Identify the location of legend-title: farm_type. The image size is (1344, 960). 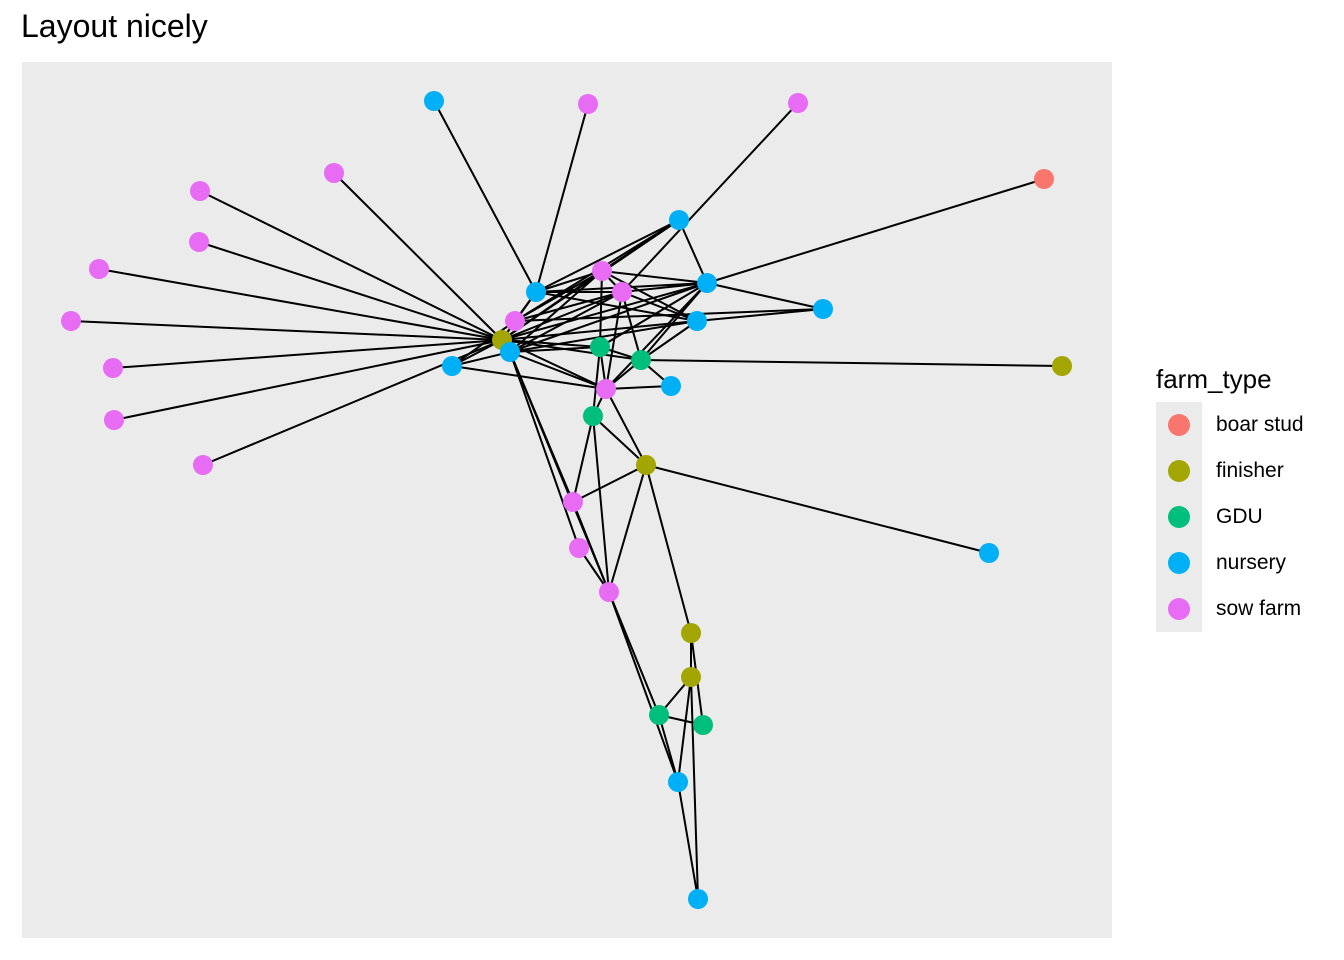
(1214, 379).